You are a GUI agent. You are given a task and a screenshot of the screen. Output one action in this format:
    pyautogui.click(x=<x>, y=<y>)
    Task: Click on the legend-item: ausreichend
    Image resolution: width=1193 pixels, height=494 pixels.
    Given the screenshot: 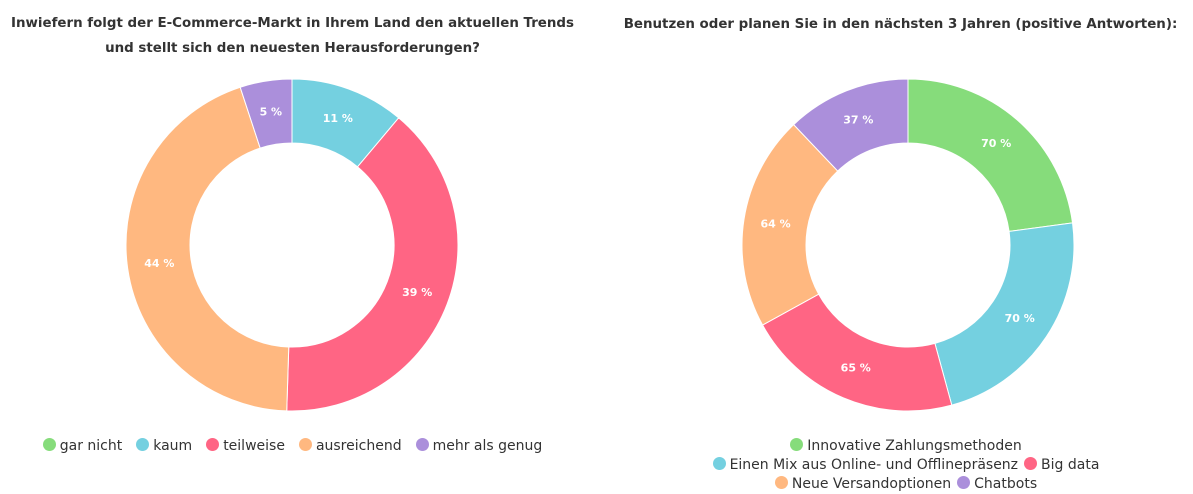 What is the action you would take?
    pyautogui.click(x=350, y=446)
    